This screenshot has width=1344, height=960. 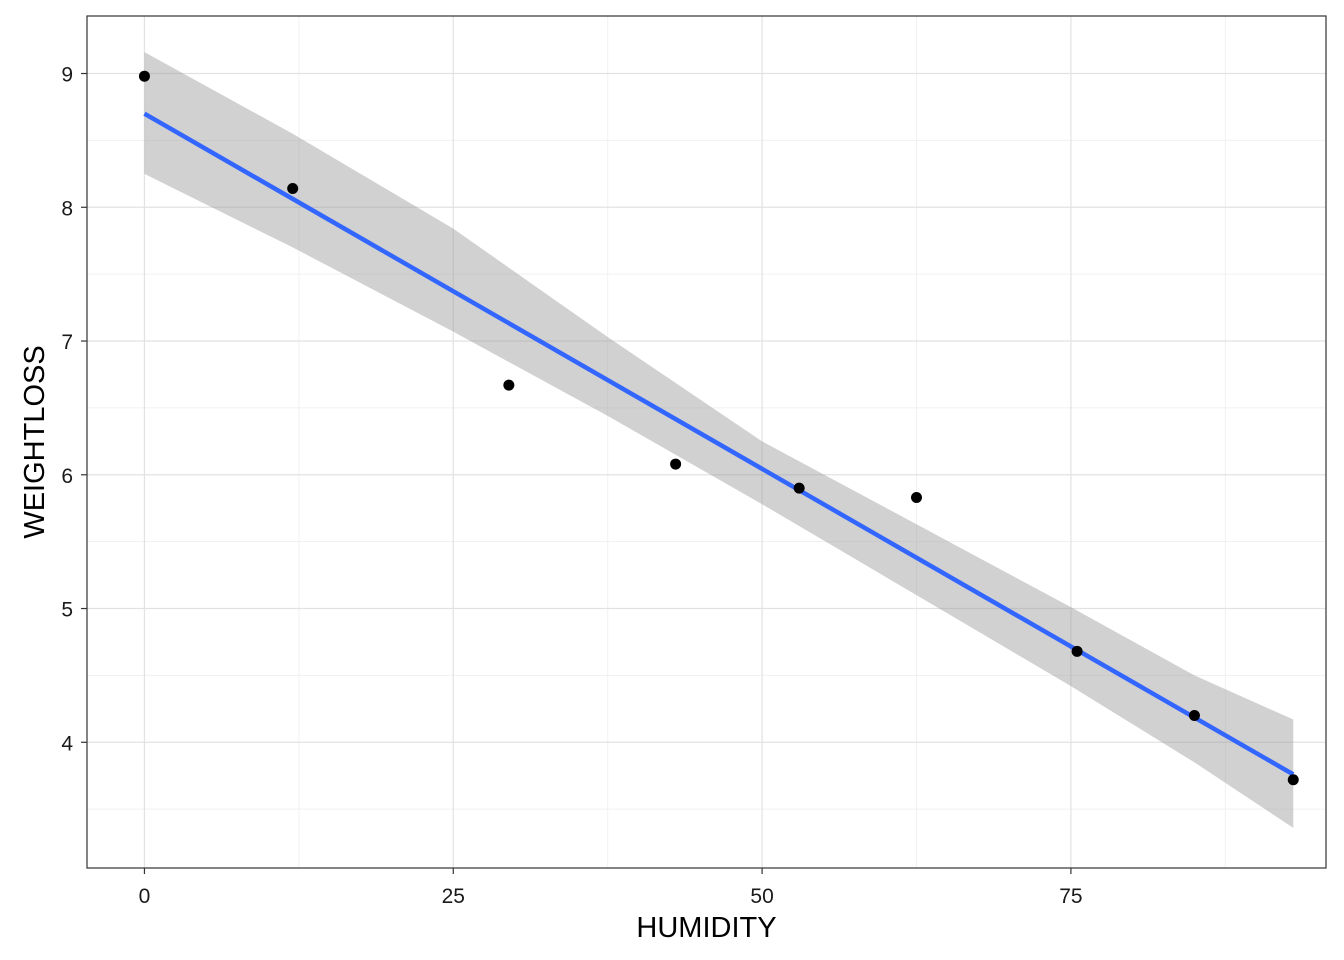 What do you see at coordinates (1070, 896) in the screenshot?
I see `x-tick-label: 75` at bounding box center [1070, 896].